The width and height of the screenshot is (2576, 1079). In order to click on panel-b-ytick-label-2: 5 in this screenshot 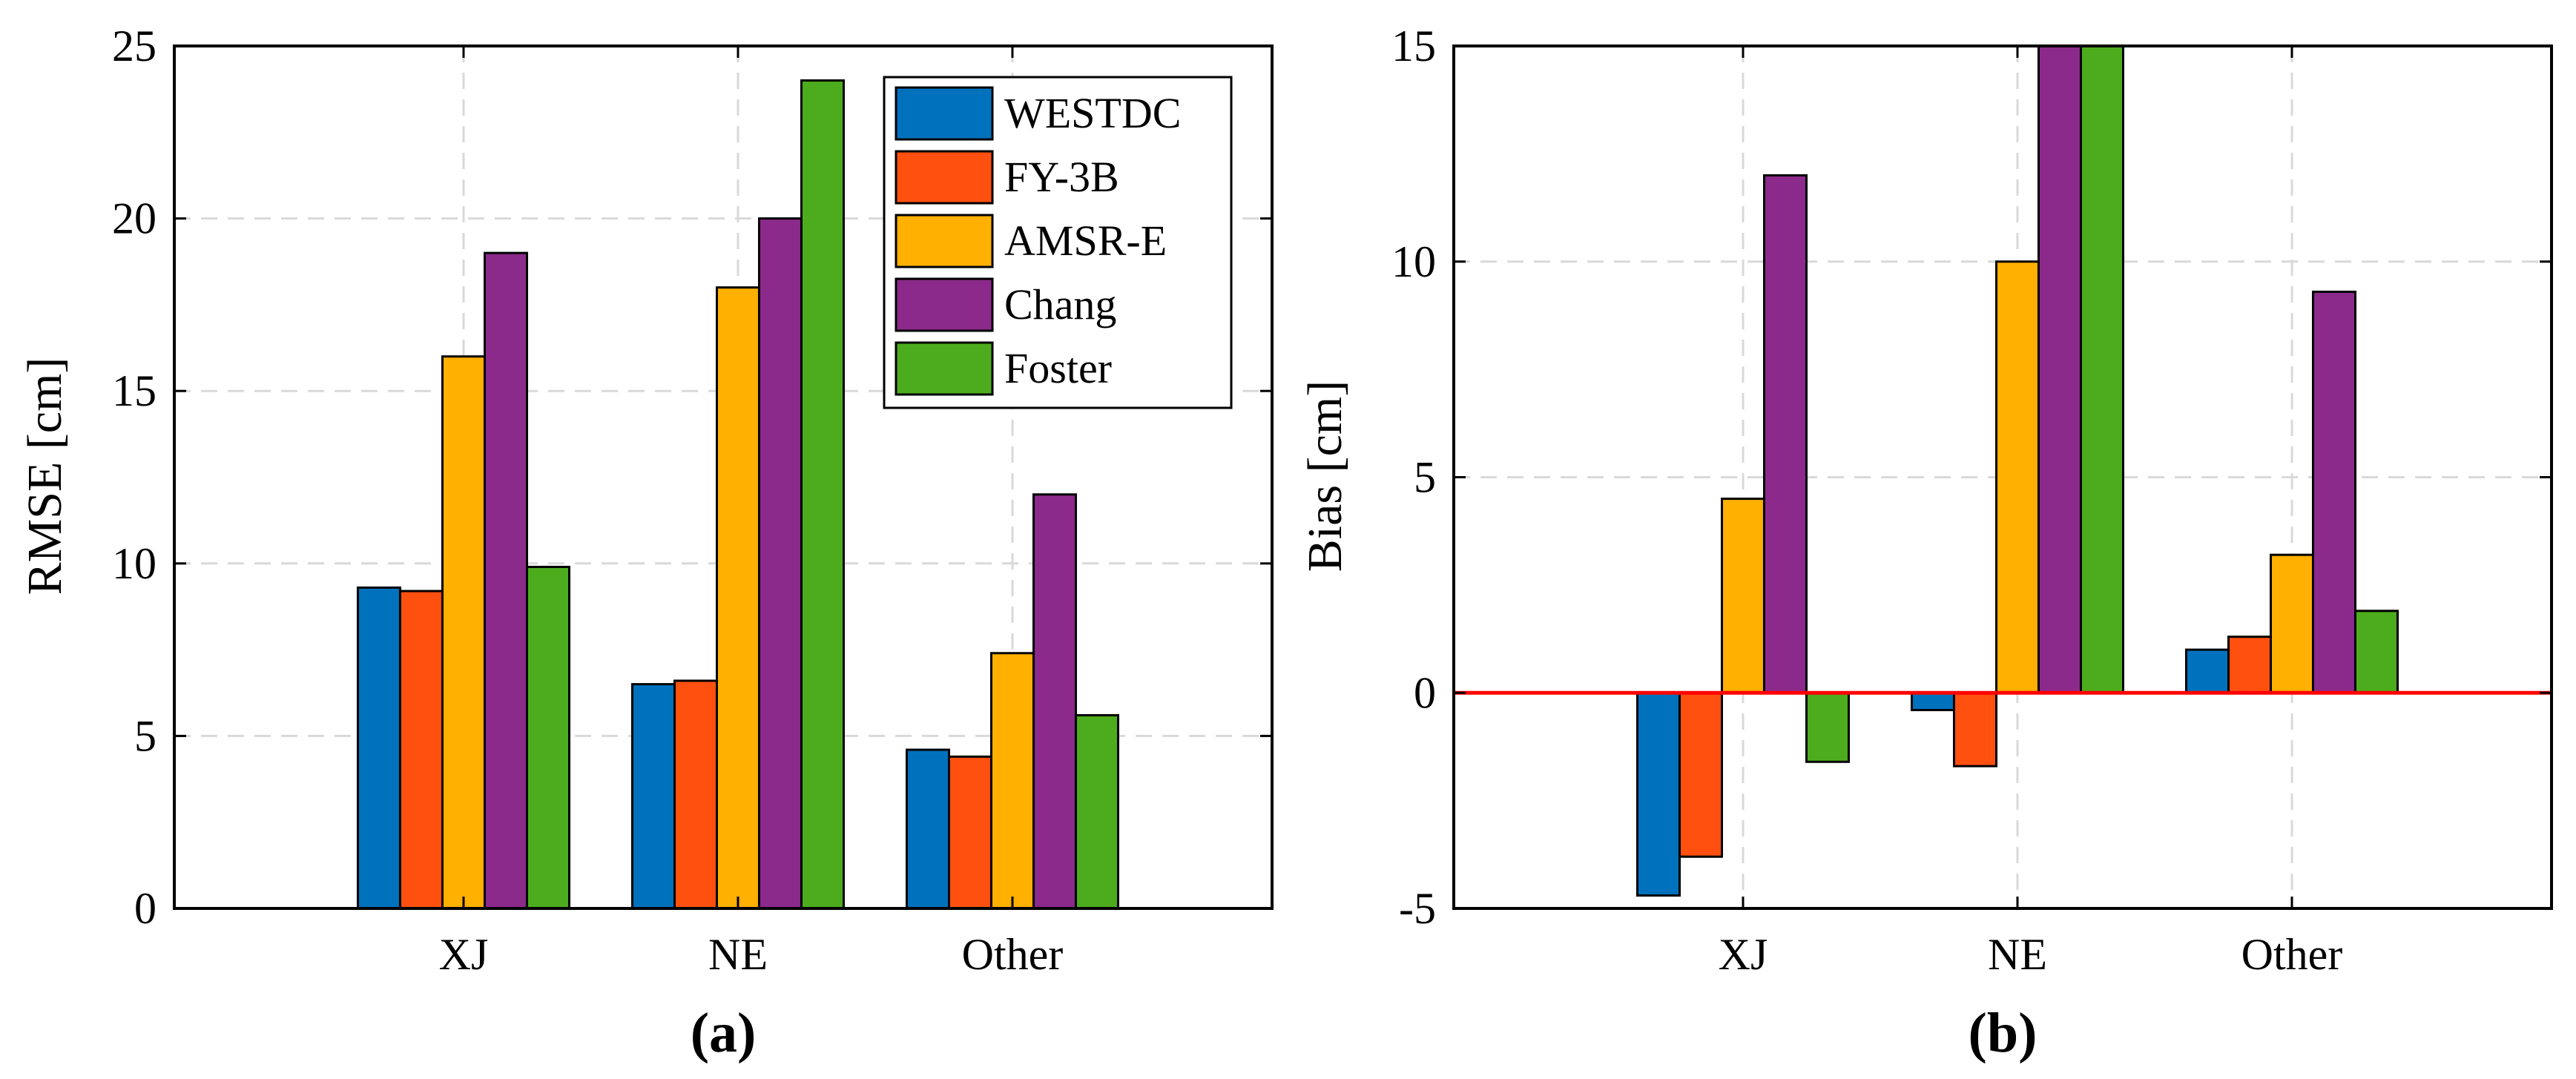, I will do `click(1425, 478)`.